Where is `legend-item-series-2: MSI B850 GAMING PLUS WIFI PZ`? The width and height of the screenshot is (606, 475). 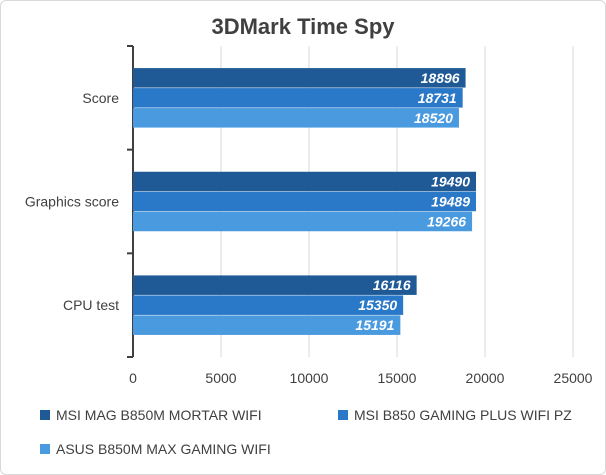
legend-item-series-2: MSI B850 GAMING PLUS WIFI PZ is located at coordinates (455, 415).